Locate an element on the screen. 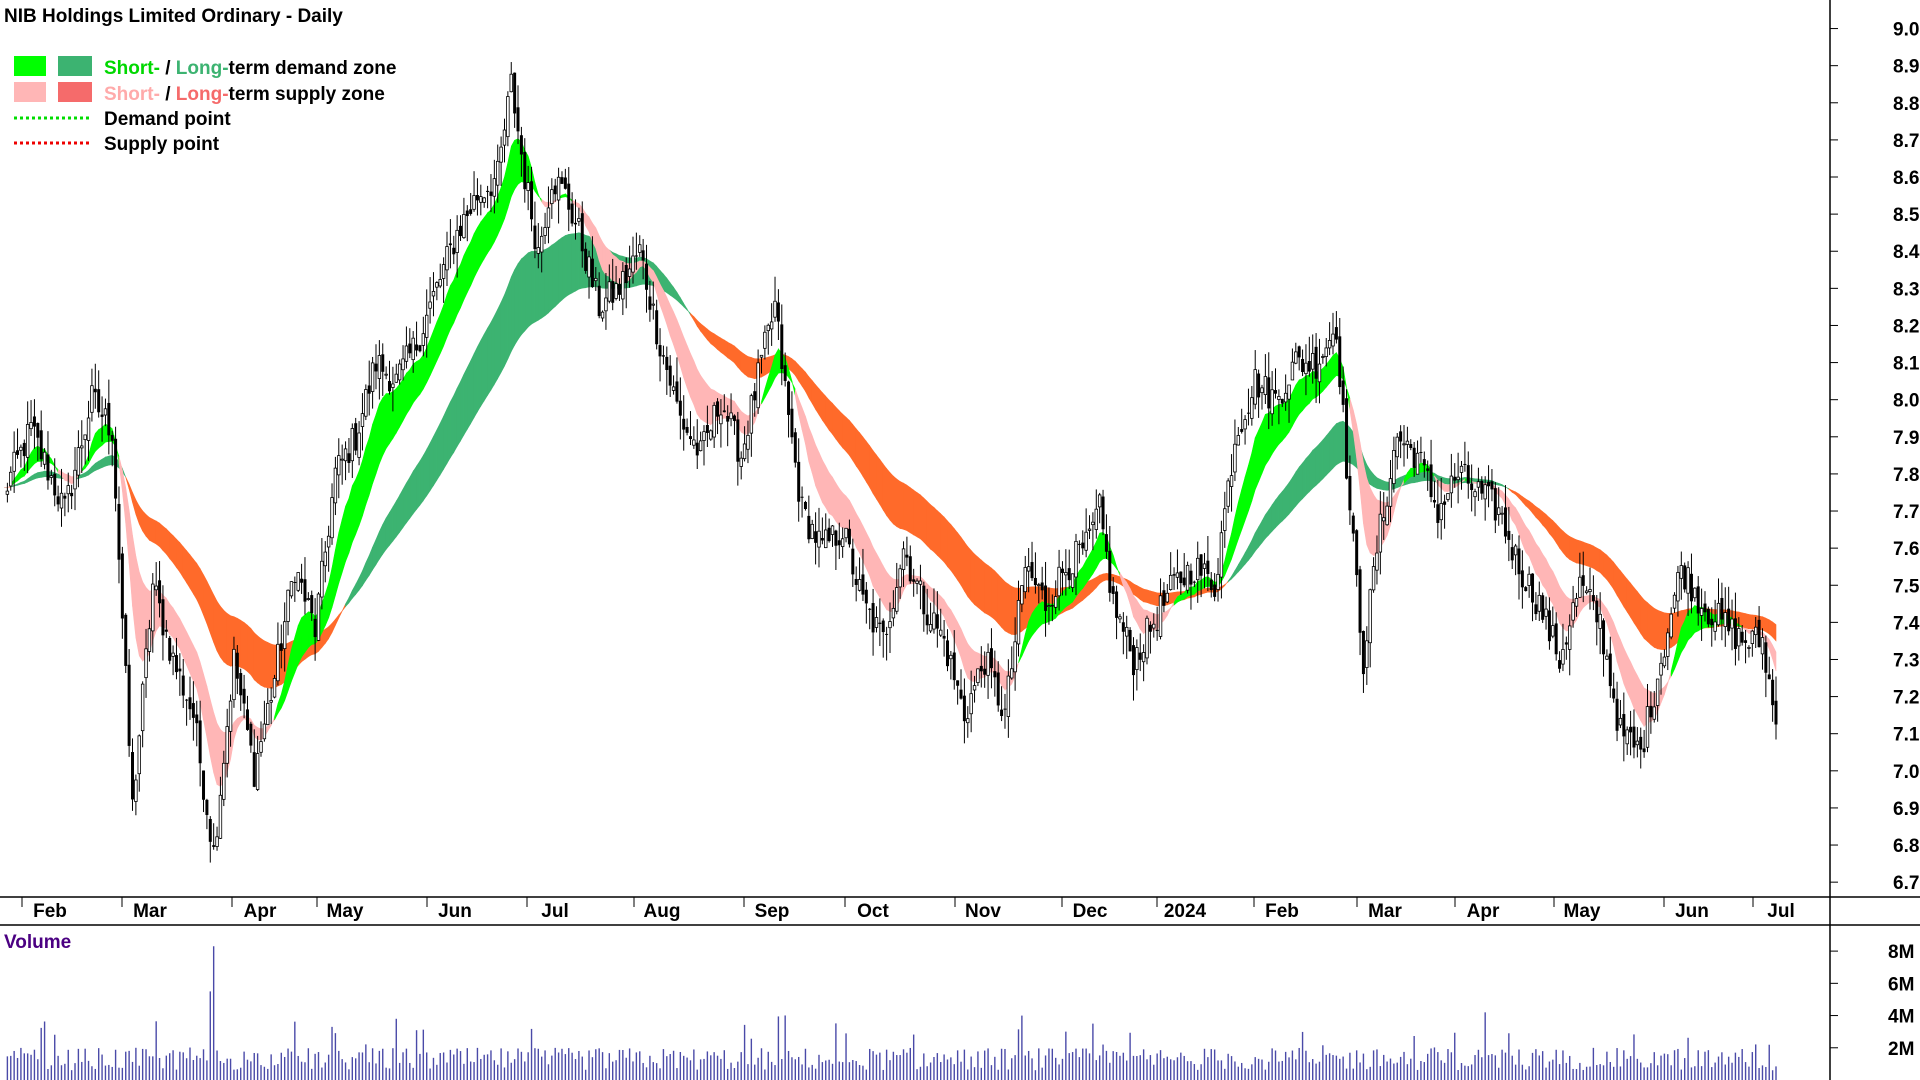 The height and width of the screenshot is (1080, 1920). y-tick-label: 7.10 is located at coordinates (1906, 735).